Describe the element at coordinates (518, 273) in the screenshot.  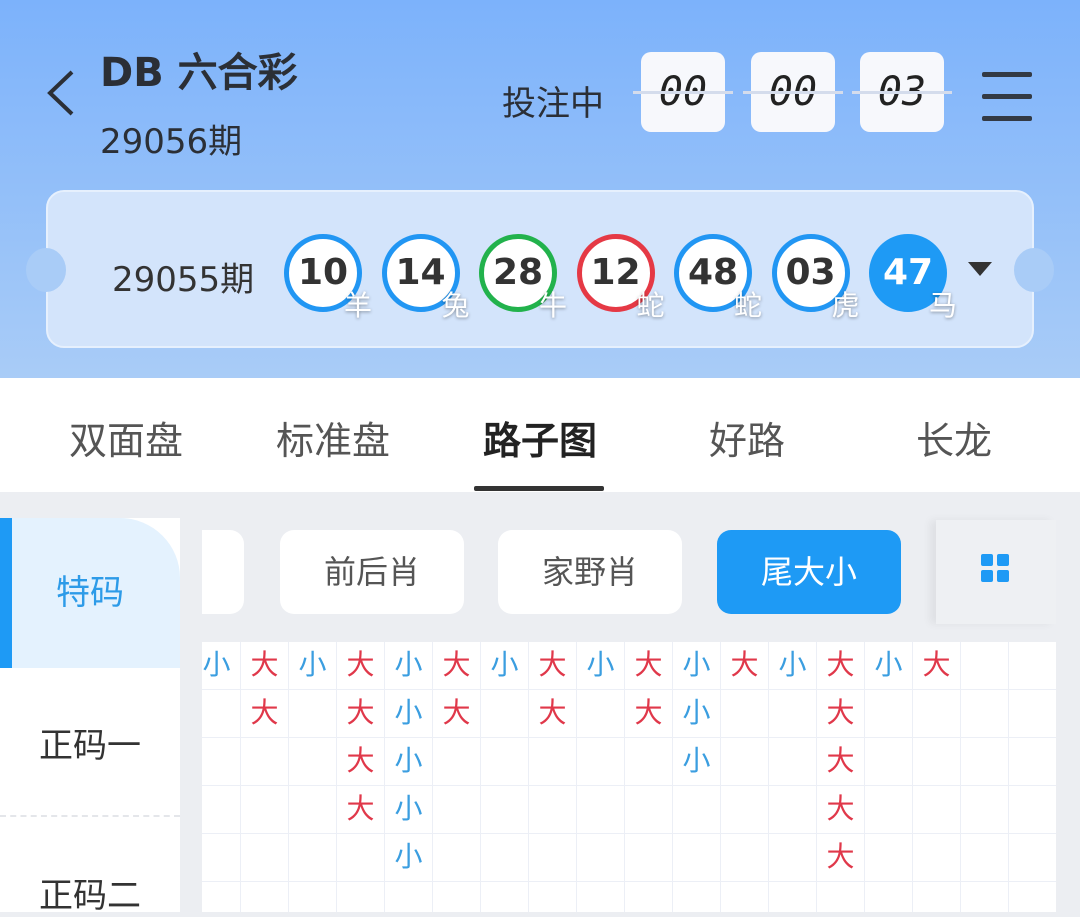
I see `result-ball: 28` at that location.